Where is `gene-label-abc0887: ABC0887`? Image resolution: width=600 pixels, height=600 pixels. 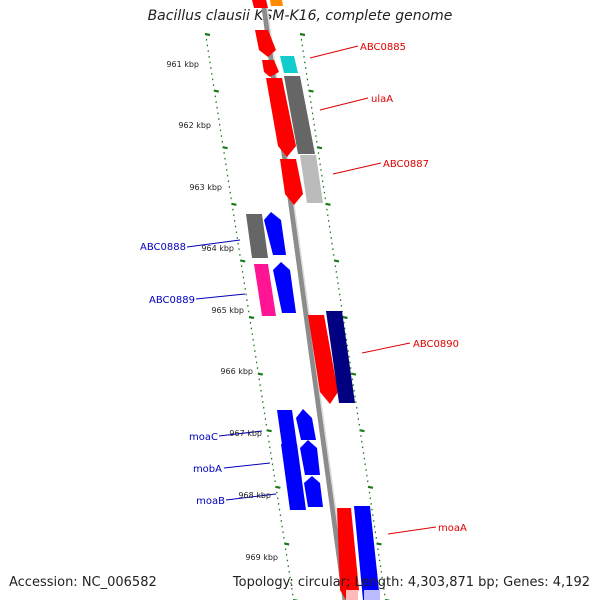 gene-label-abc0887: ABC0887 is located at coordinates (406, 164).